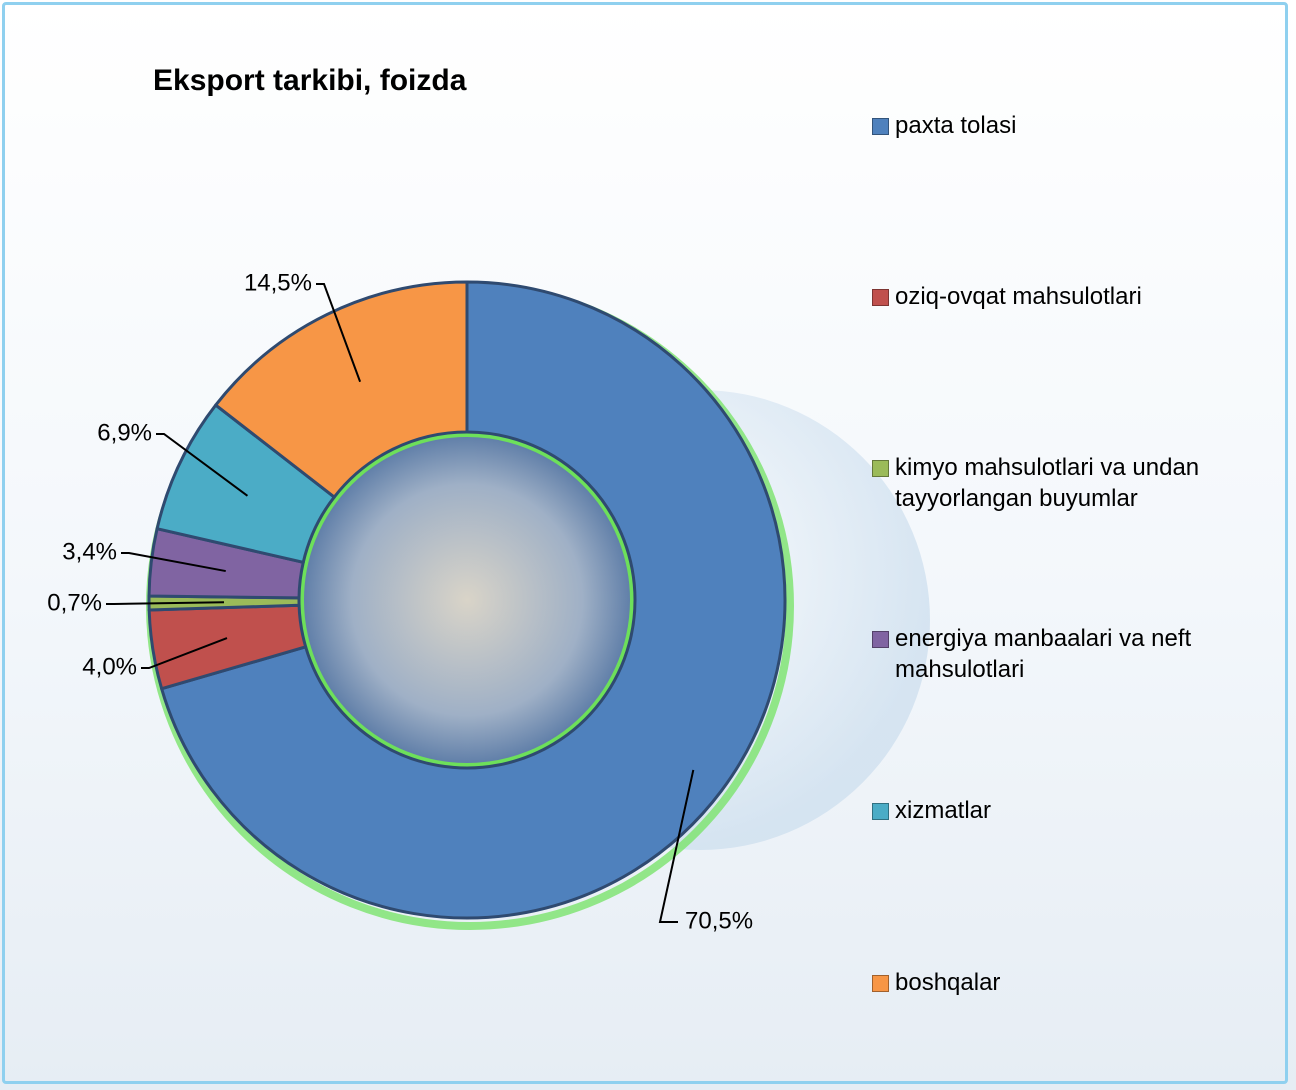 The height and width of the screenshot is (1090, 1296). What do you see at coordinates (109, 666) in the screenshot?
I see `data-label: 4,0%` at bounding box center [109, 666].